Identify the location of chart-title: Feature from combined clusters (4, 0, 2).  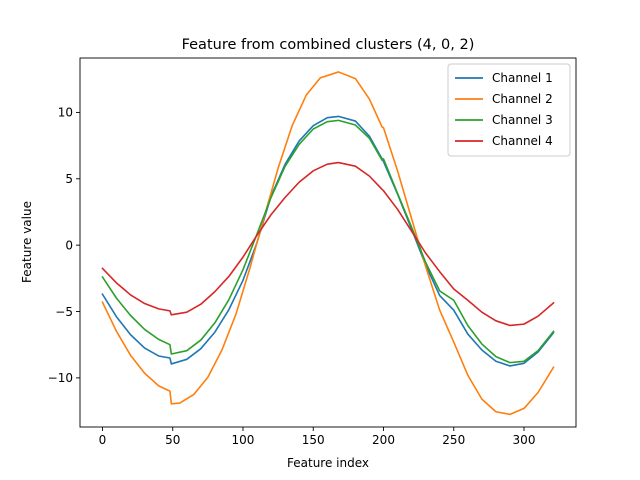
(328, 45).